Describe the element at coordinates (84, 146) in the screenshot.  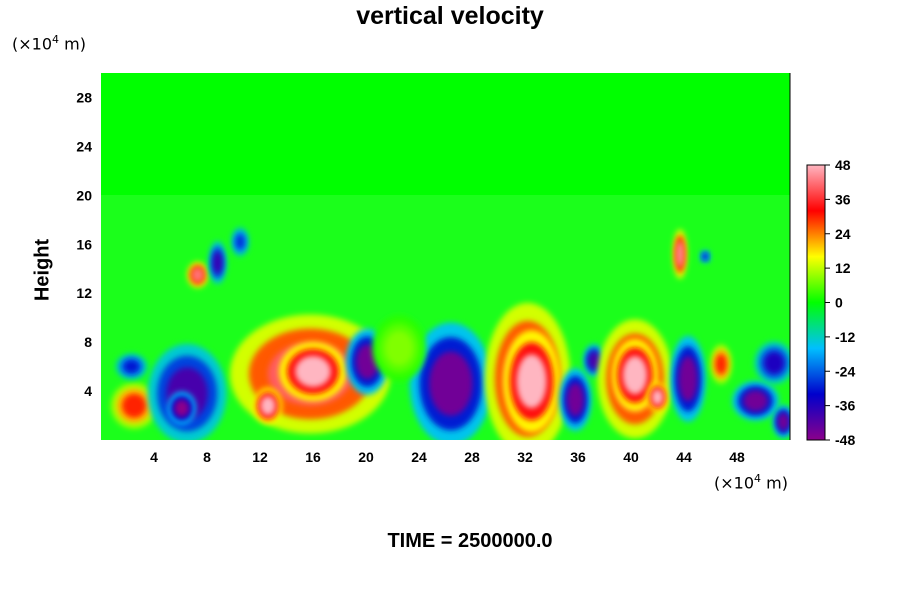
I see `y-tick-label: 24` at that location.